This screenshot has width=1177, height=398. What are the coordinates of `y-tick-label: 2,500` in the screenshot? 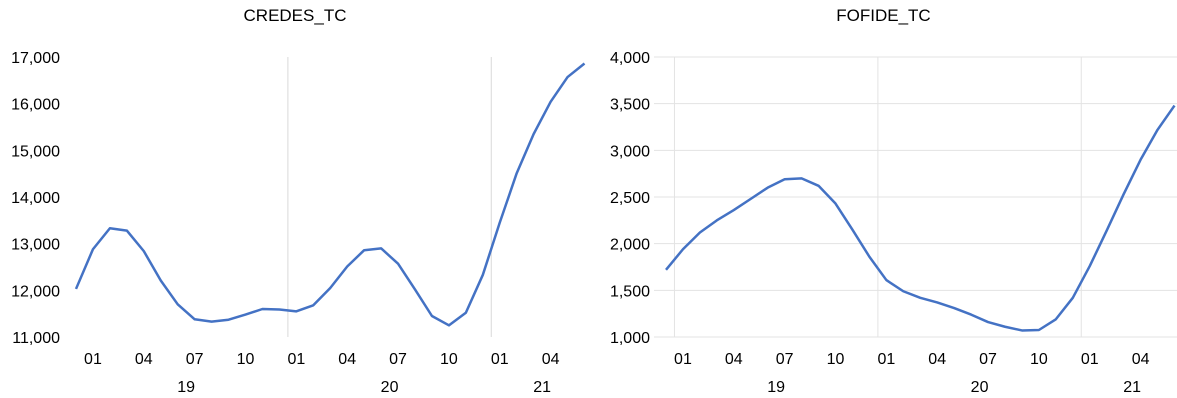 It's located at (630, 198).